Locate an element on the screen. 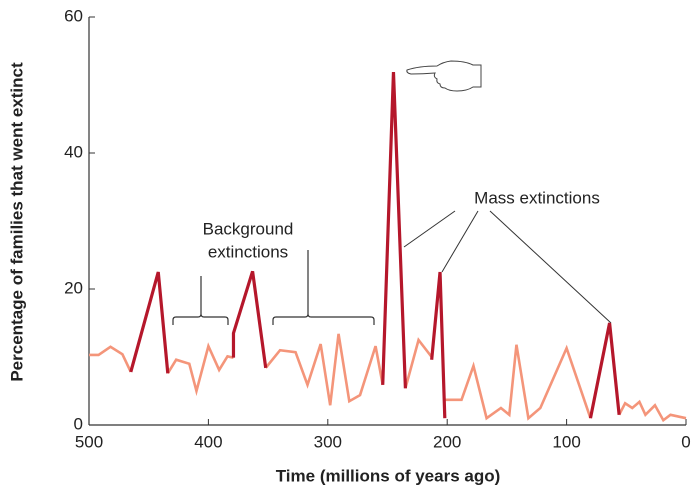 This screenshot has height=496, width=692. annotation: extinctions is located at coordinates (248, 251).